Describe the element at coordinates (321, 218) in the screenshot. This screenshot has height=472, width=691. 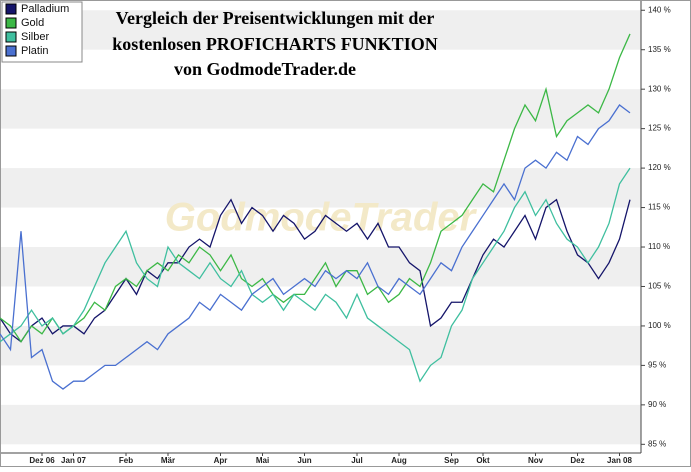
I see `watermark: GodmodeTrader` at that location.